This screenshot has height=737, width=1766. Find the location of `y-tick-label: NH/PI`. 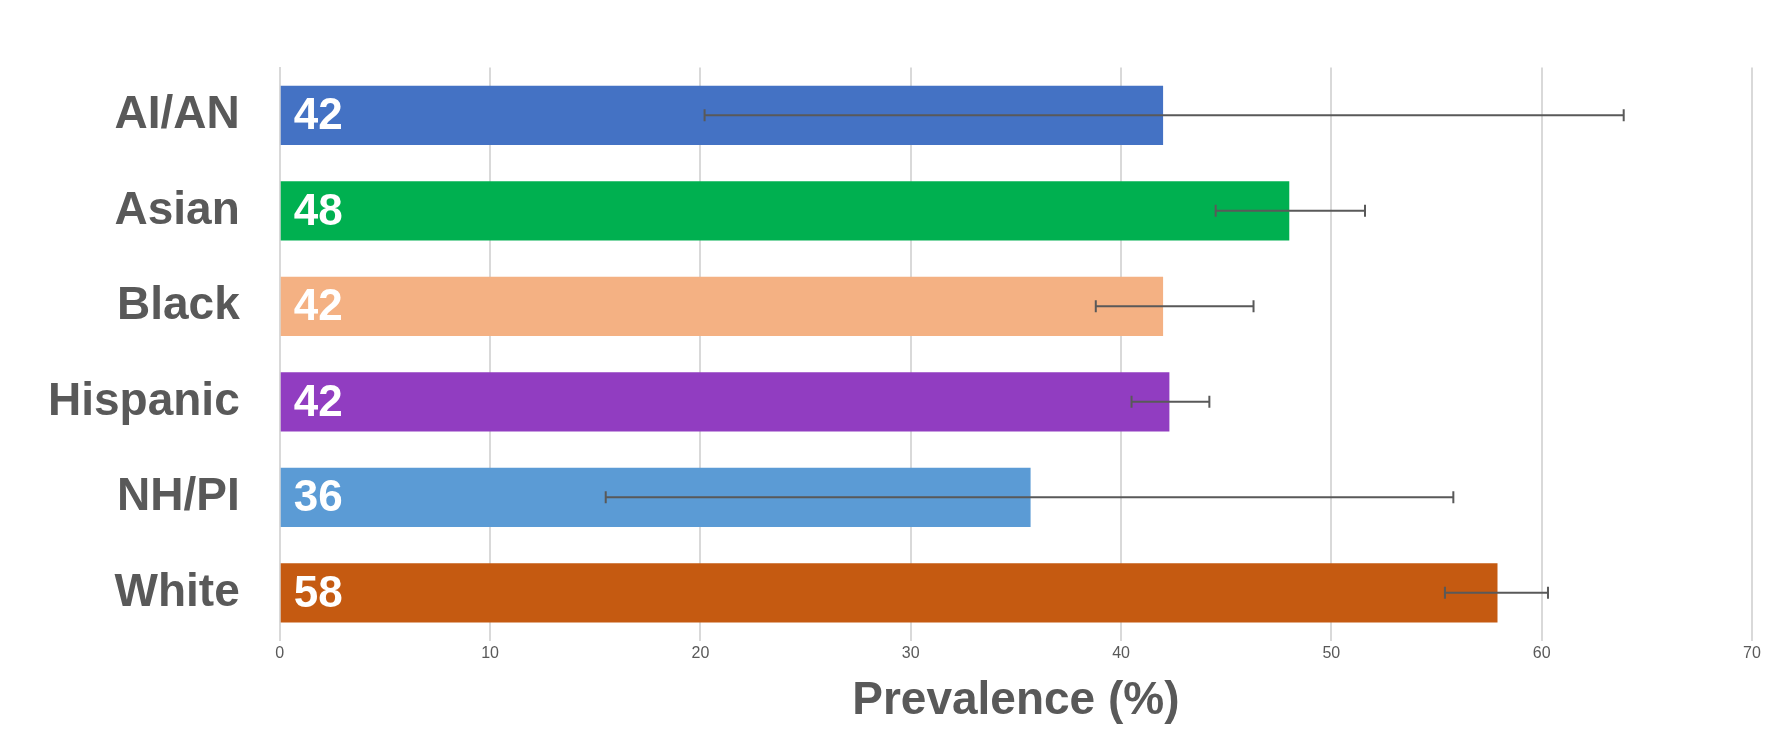

y-tick-label: NH/PI is located at coordinates (178, 494).